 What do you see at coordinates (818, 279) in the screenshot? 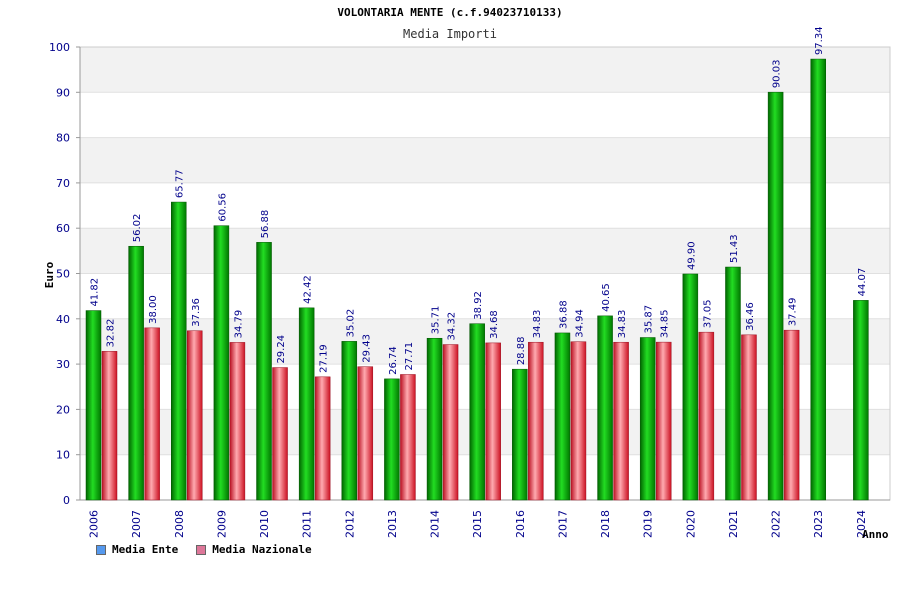
I see `bar-ente-2023` at bounding box center [818, 279].